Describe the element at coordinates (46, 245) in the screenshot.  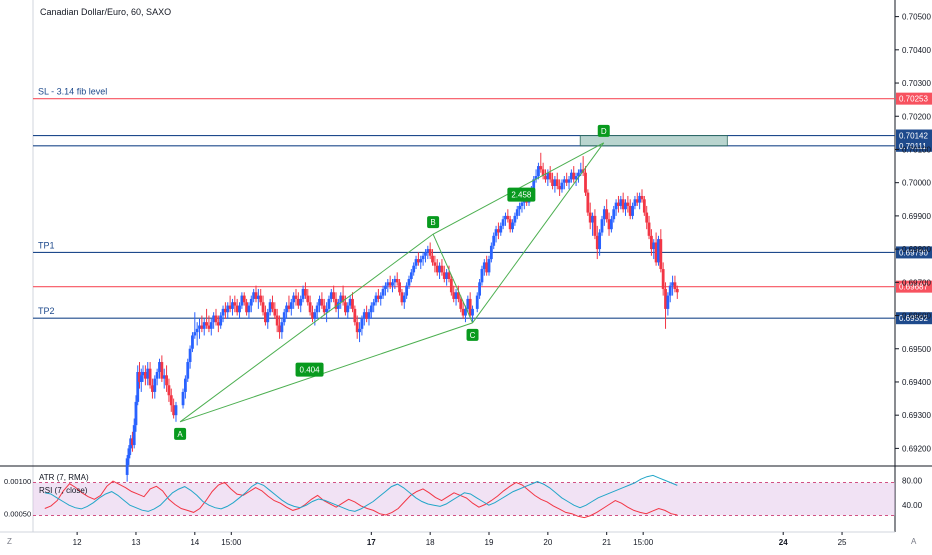
I see `level-label: TP1` at that location.